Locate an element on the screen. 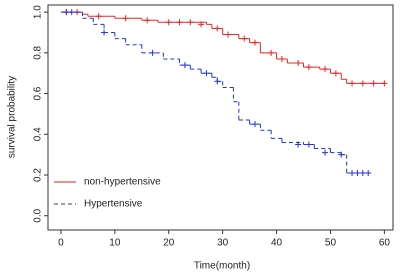 The width and height of the screenshot is (400, 274). y-tick-label: 0.2 is located at coordinates (38, 175).